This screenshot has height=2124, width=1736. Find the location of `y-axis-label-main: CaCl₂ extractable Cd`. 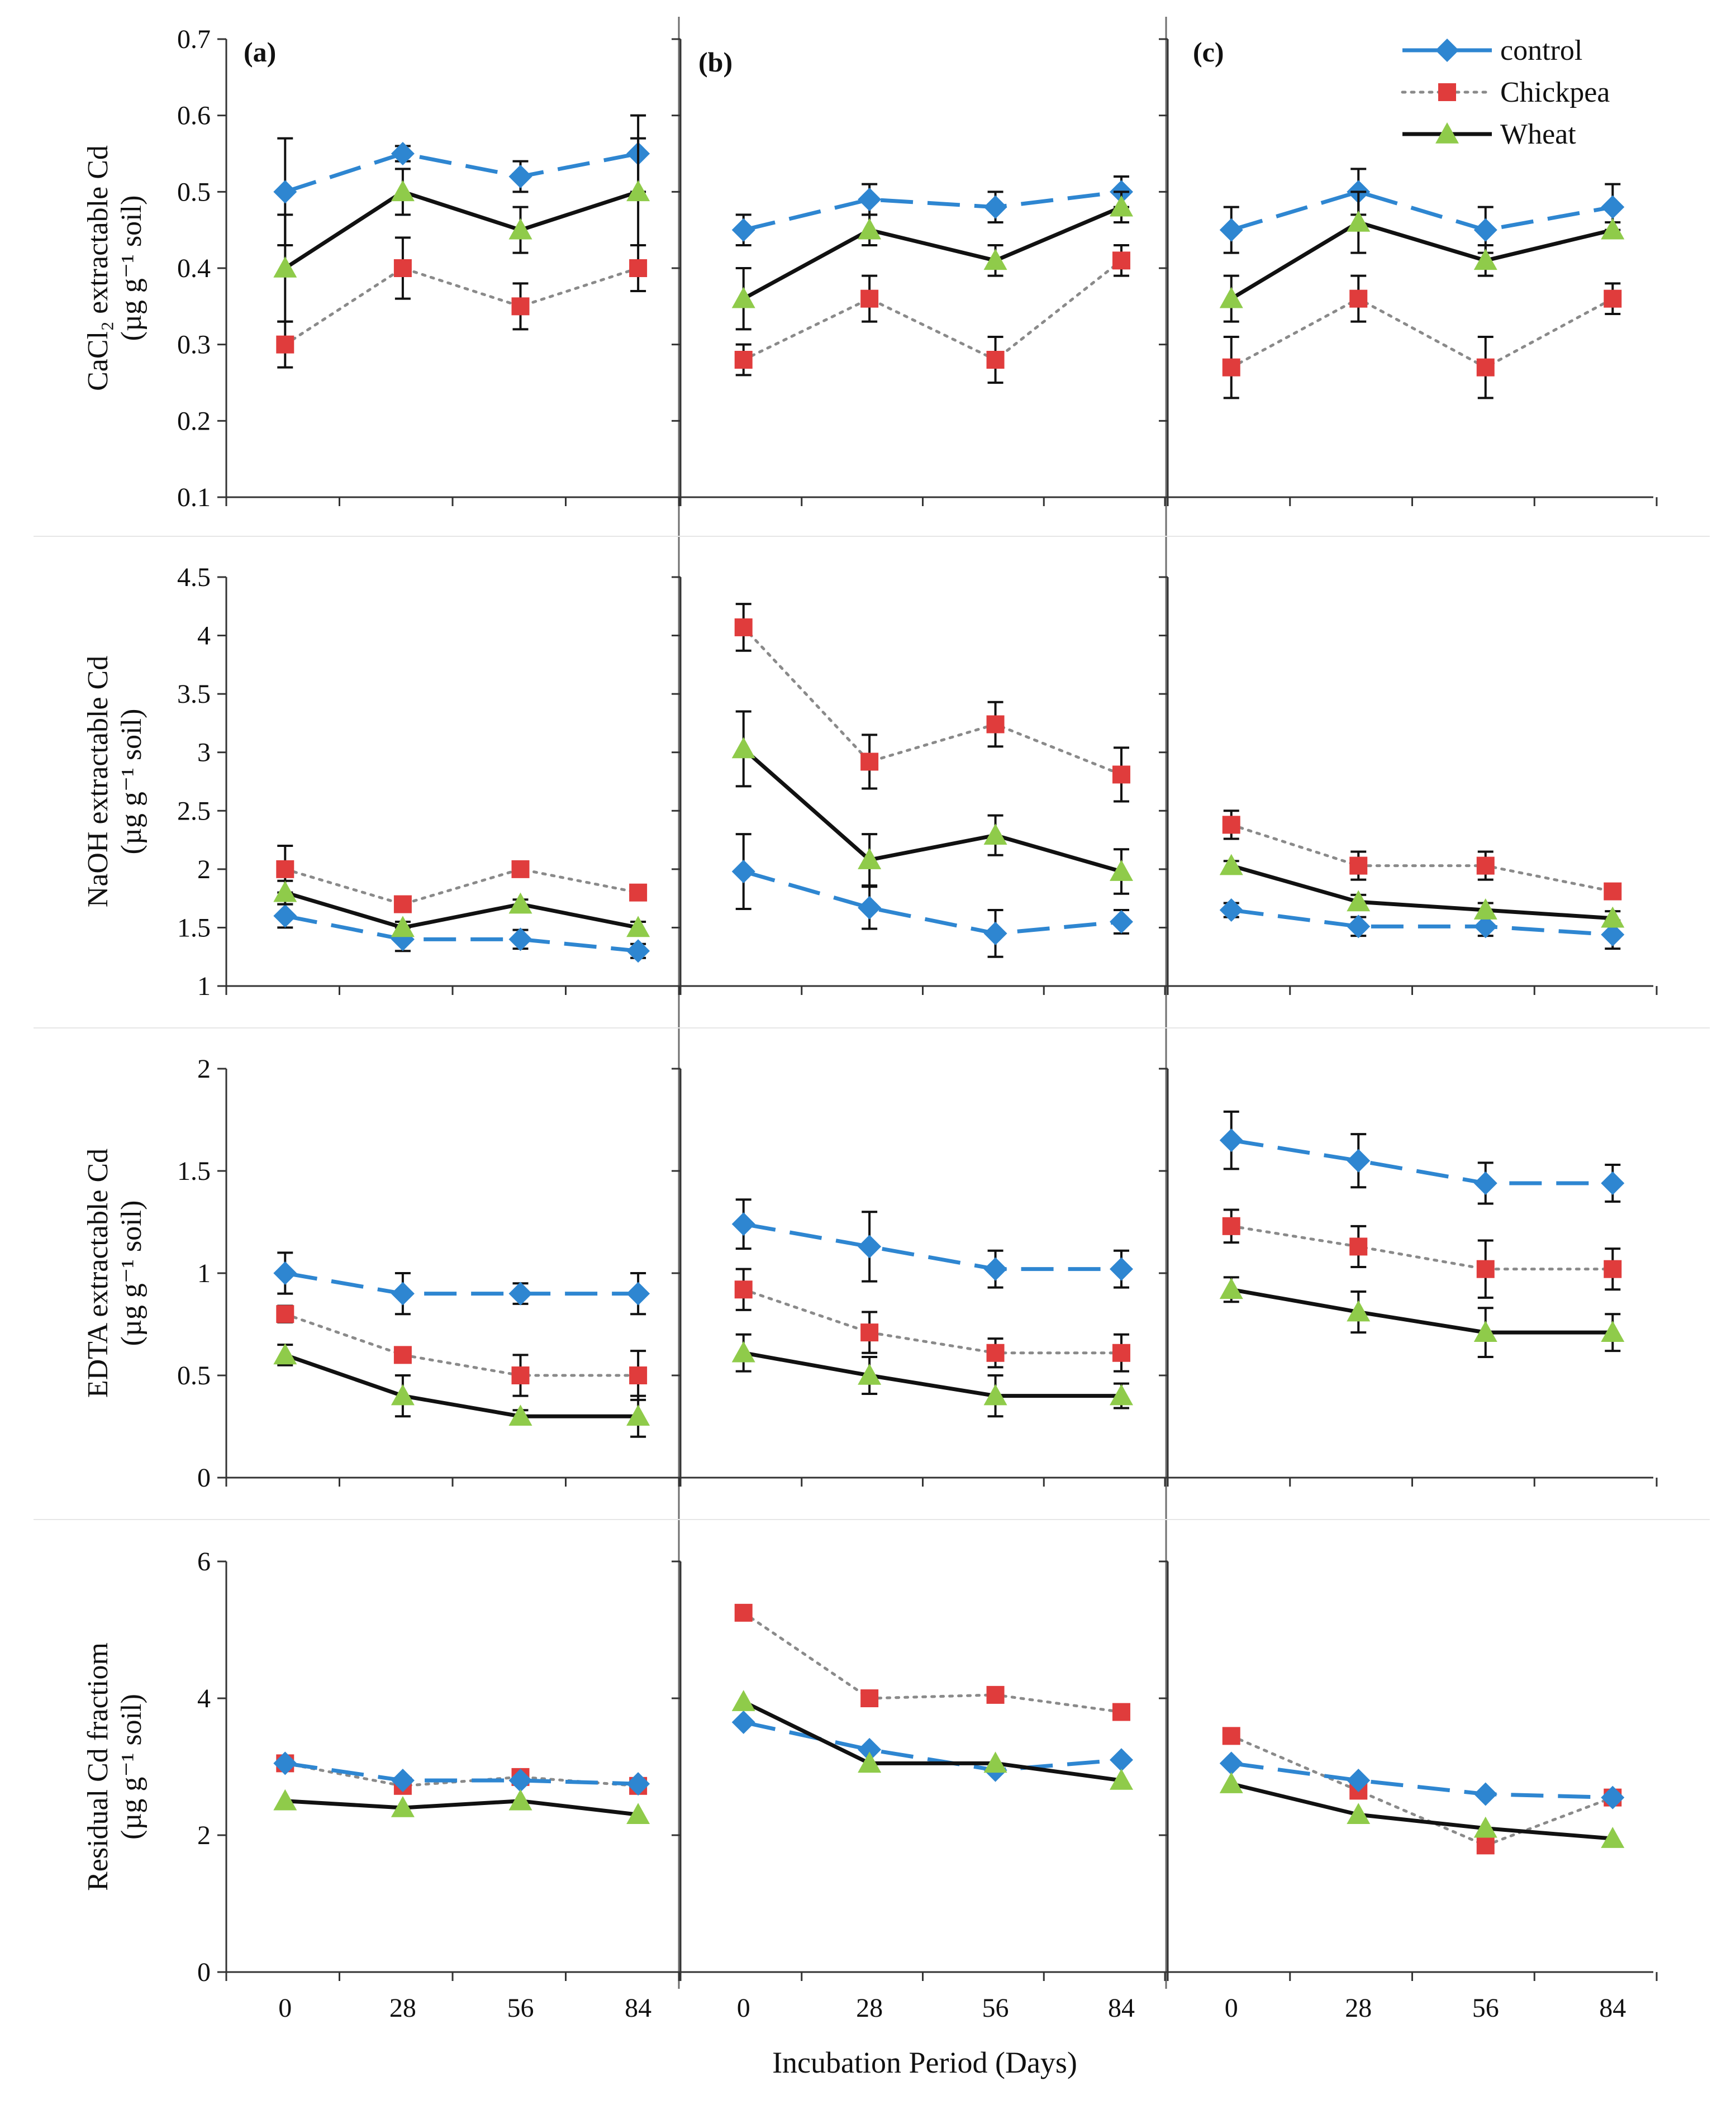

y-axis-label-main: CaCl₂ extractable Cd is located at coordinates (98, 268).